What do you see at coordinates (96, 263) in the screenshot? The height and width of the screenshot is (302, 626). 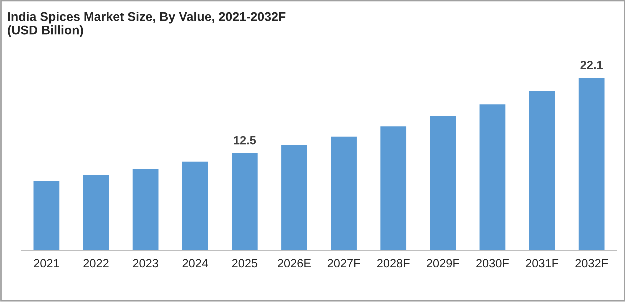 I see `x-tick-label: 2022` at bounding box center [96, 263].